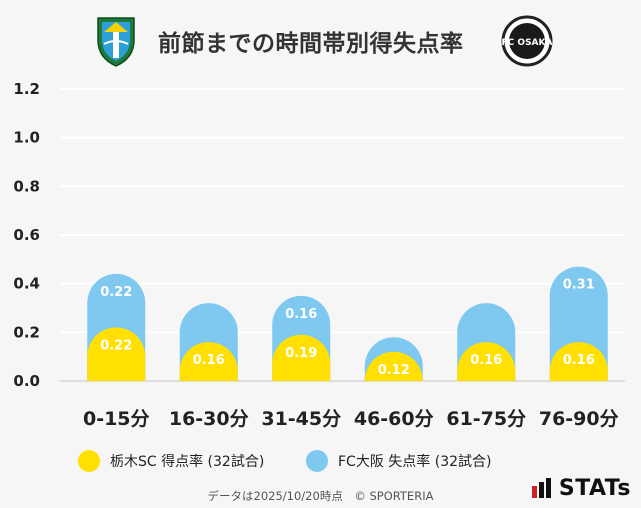 The width and height of the screenshot is (641, 508). I want to click on y-axis: 0.0 0.2 0.4 0.6 0.8 1.0 1.2, so click(26, 235).